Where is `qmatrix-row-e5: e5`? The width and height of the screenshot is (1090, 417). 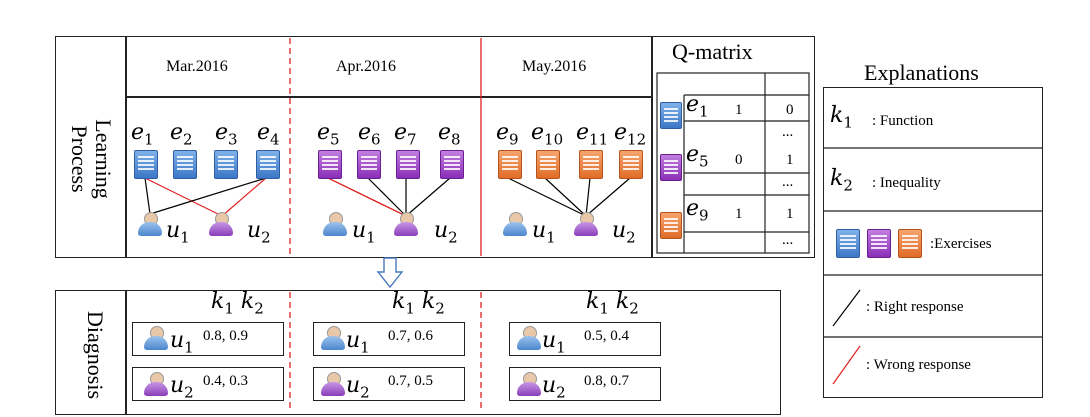
qmatrix-row-e5: e5 is located at coordinates (697, 156).